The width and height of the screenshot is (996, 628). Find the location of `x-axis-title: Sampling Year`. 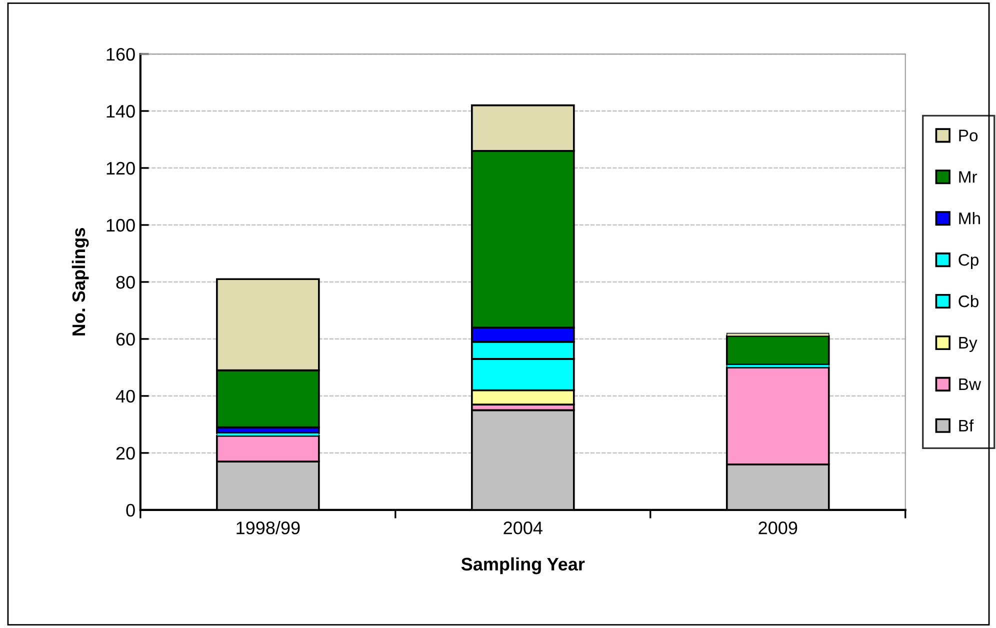

x-axis-title: Sampling Year is located at coordinates (523, 565).